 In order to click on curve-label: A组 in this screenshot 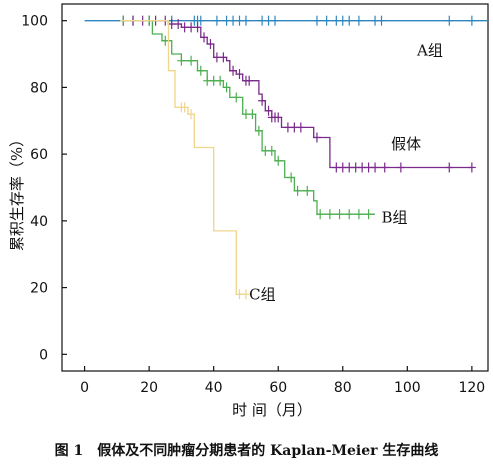, I will do `click(429, 51)`.